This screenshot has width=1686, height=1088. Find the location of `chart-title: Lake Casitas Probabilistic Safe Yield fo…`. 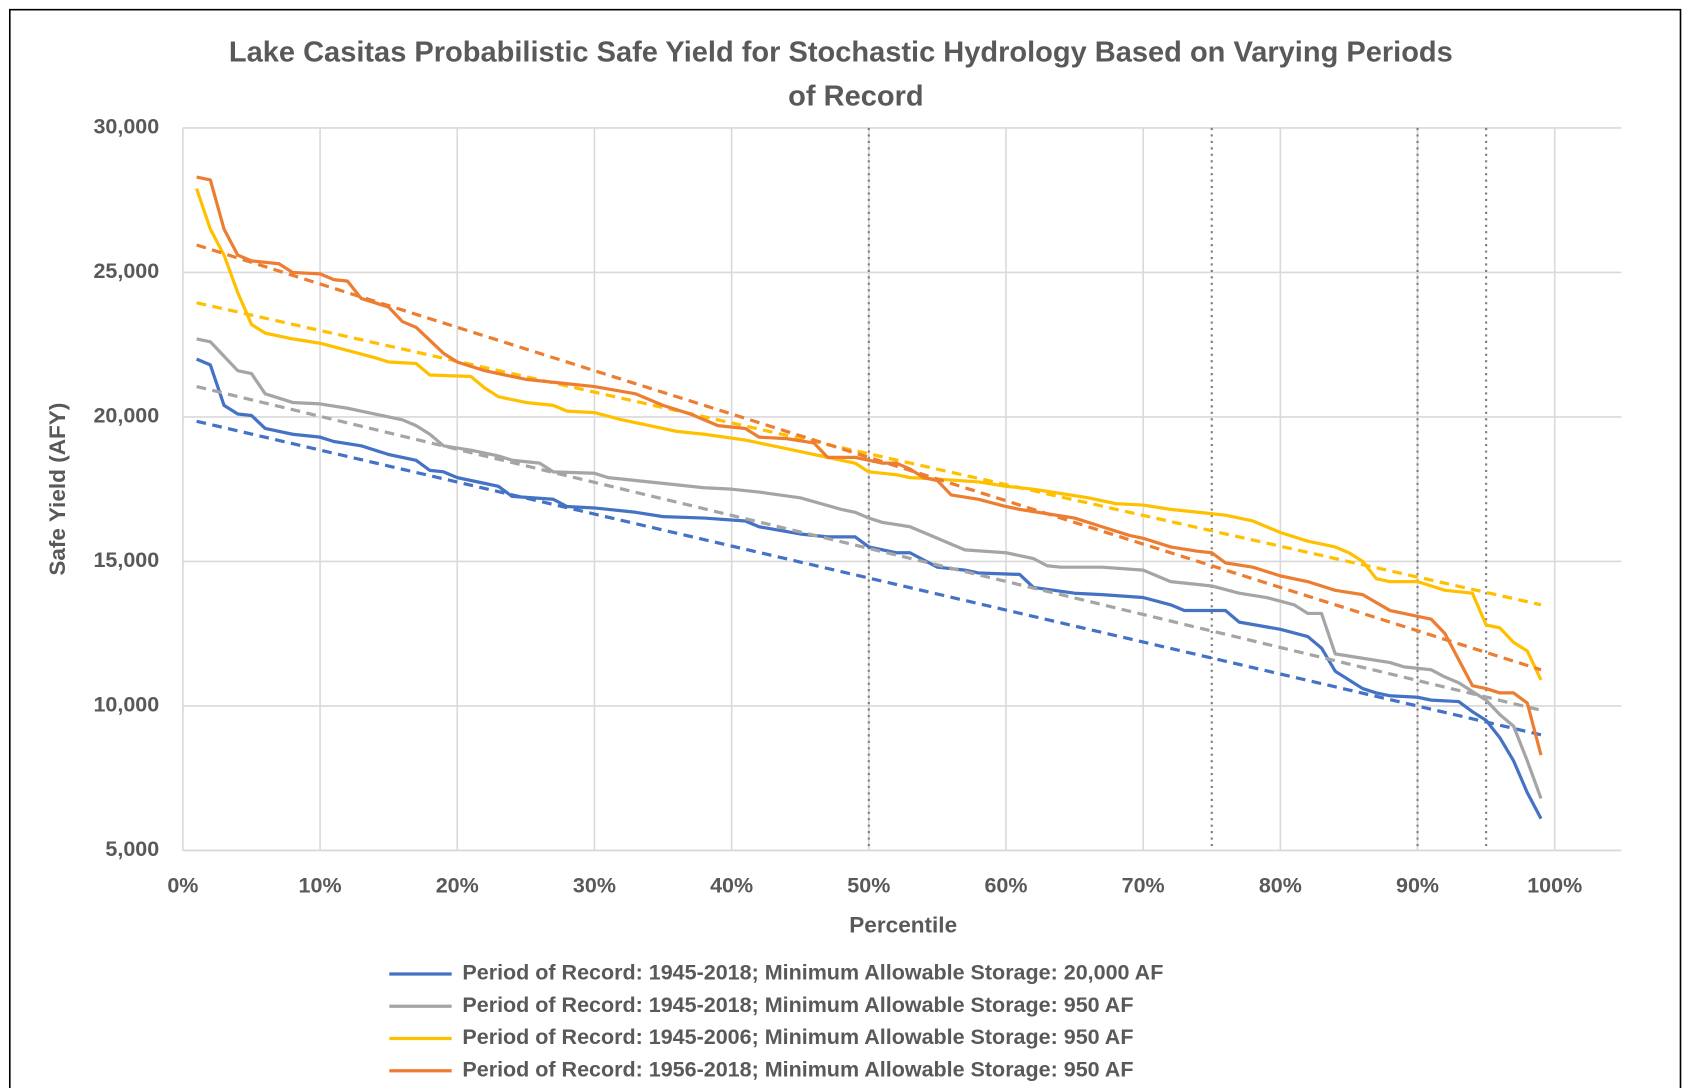

chart-title: Lake Casitas Probabilistic Safe Yield fo… is located at coordinates (841, 52).